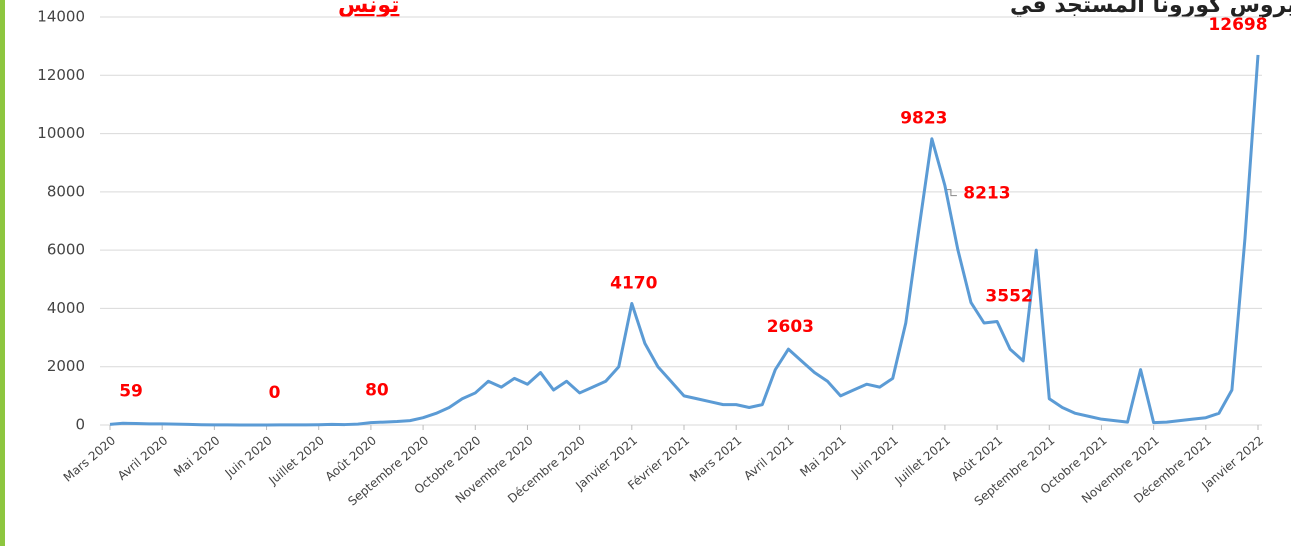  Describe the element at coordinates (923, 119) in the screenshot. I see `data-label: 9823` at that location.